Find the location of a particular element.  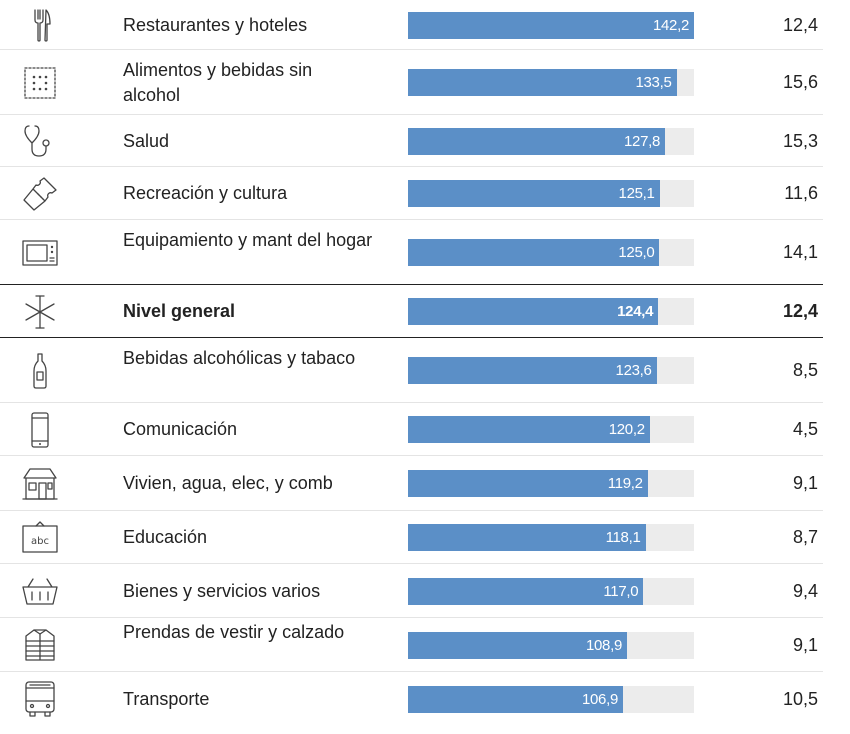

bar: 133,5 is located at coordinates (542, 82).